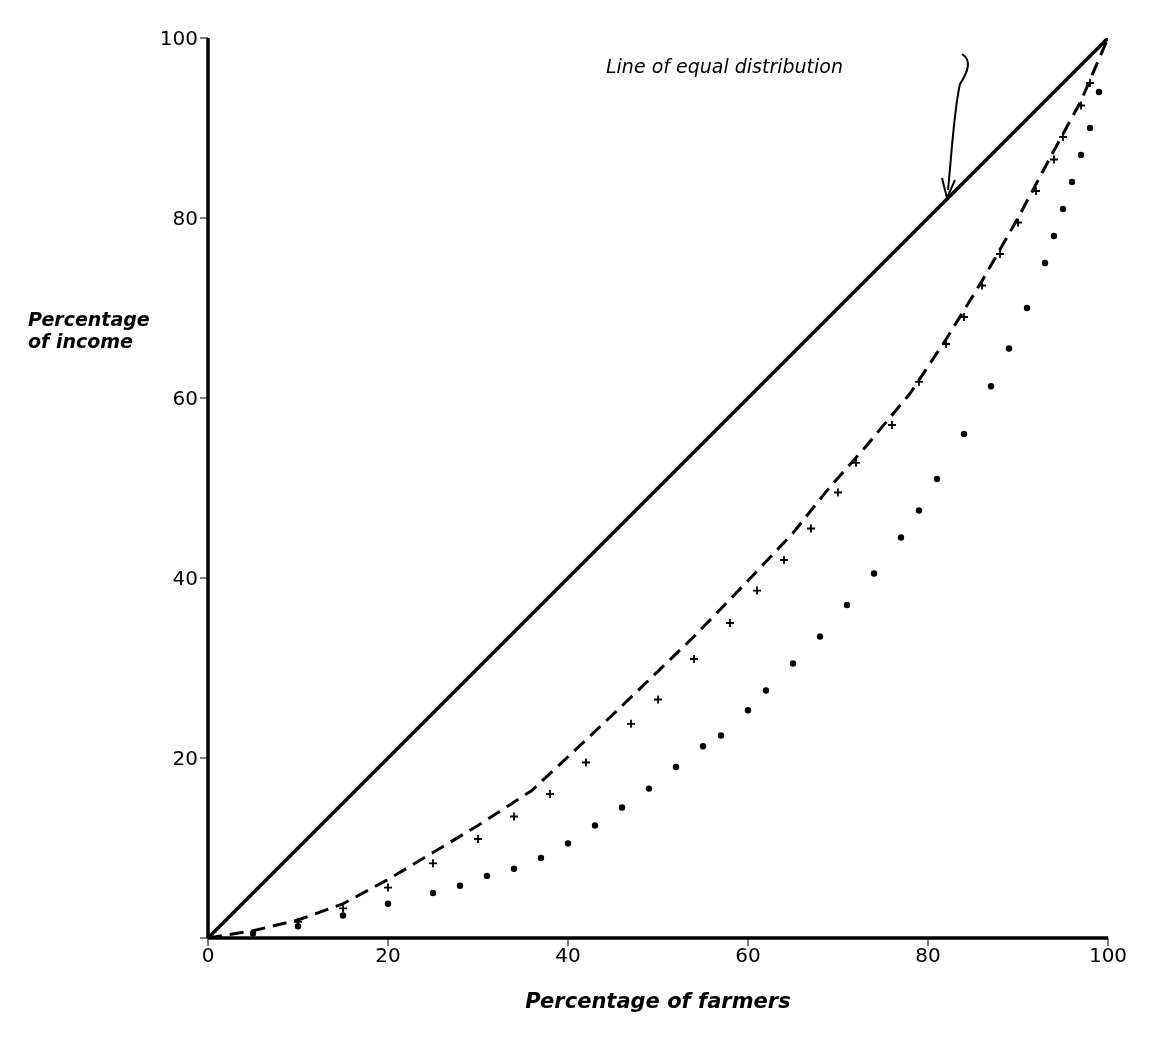  What do you see at coordinates (185, 398) in the screenshot?
I see `y-tick-label: 60` at bounding box center [185, 398].